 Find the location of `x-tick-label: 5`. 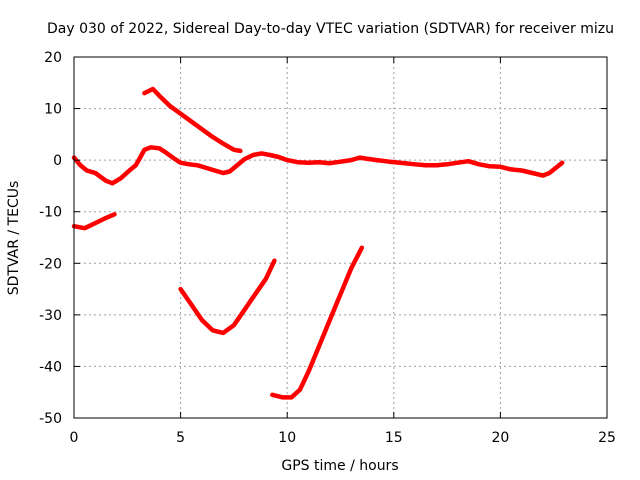

x-tick-label: 5 is located at coordinates (180, 438).